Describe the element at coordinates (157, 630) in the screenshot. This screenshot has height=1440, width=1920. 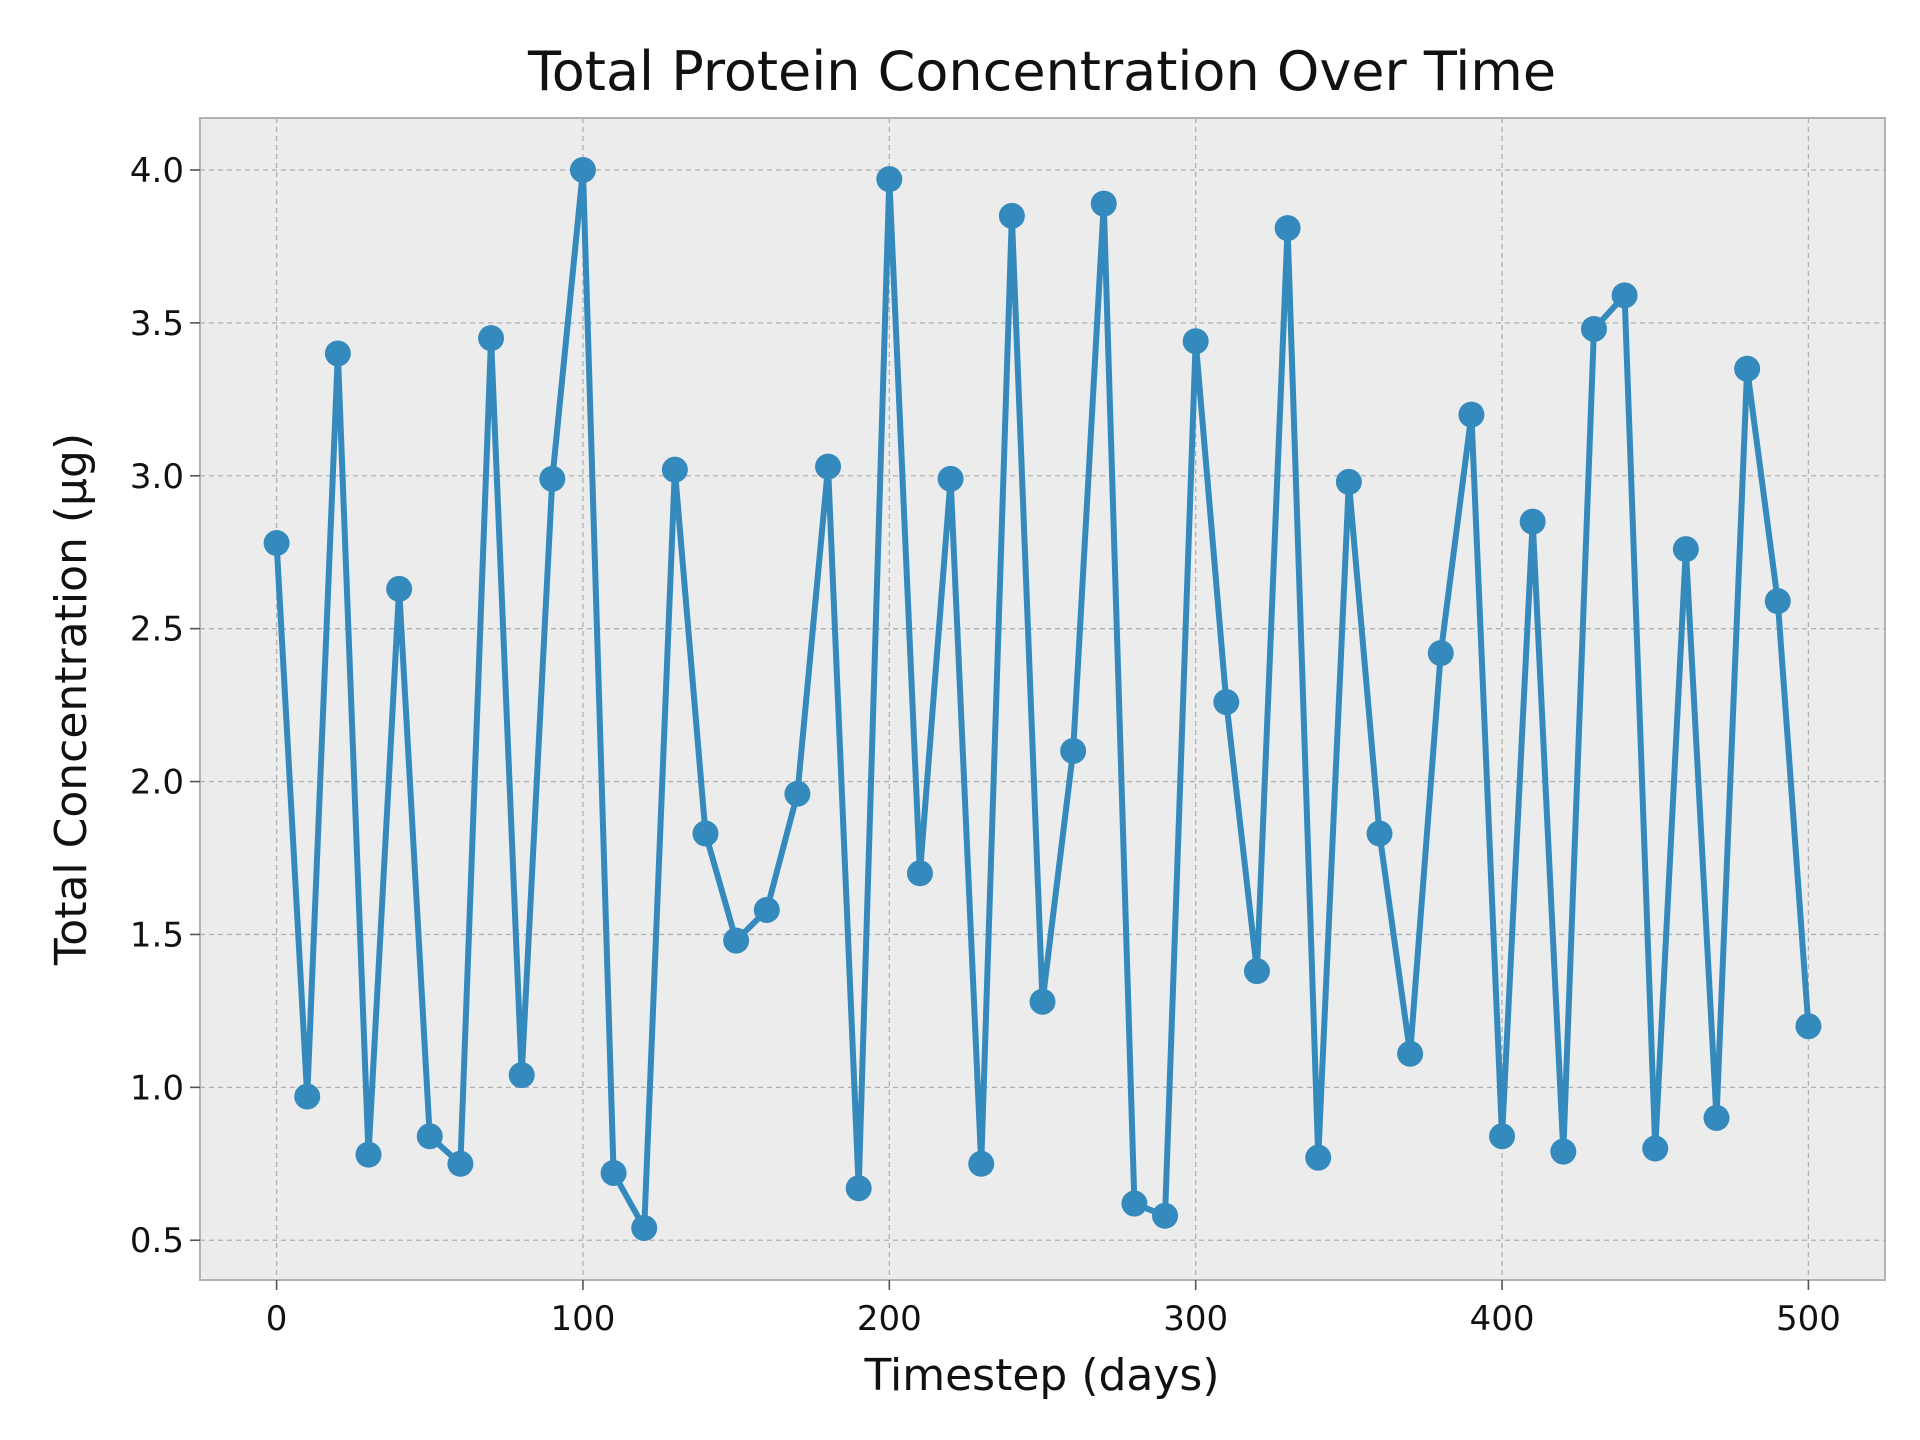
I see `y-tick-label: 2.5` at that location.